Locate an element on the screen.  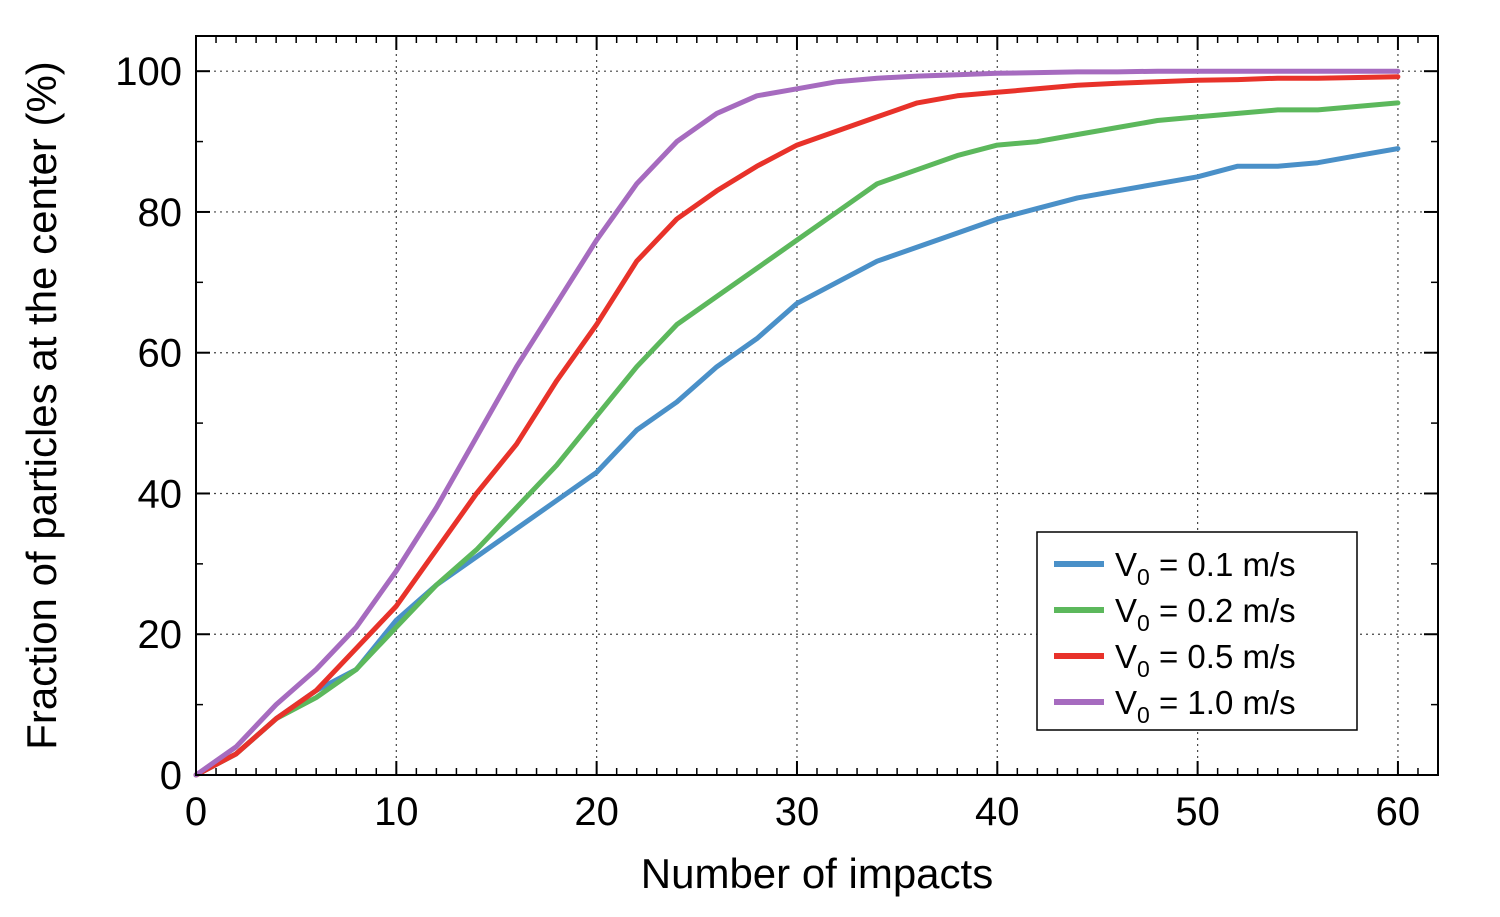
y-tick-label: 40 is located at coordinates (160, 494).